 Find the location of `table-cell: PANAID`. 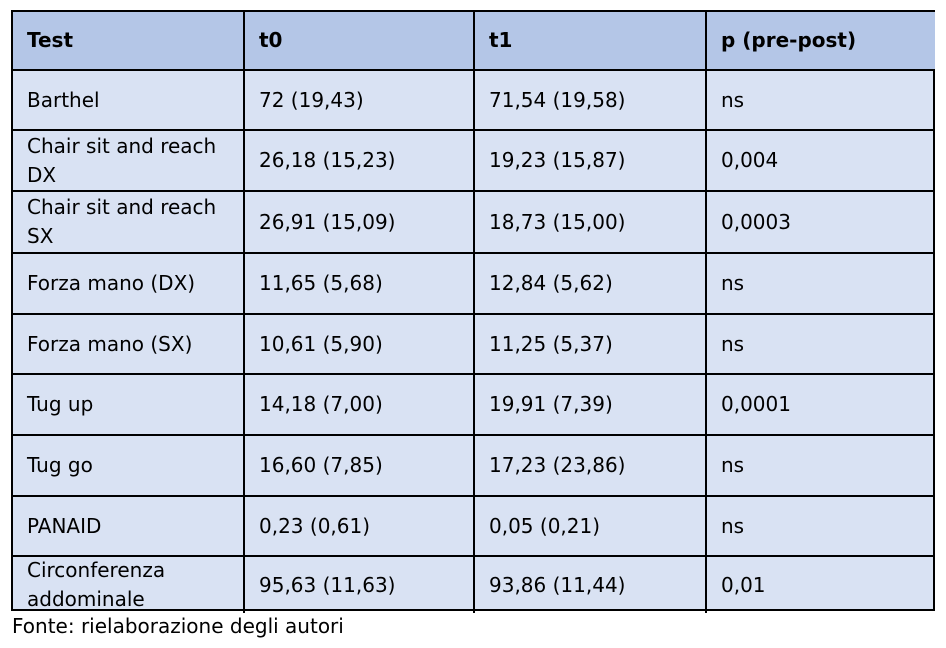

table-cell: PANAID is located at coordinates (129, 527).